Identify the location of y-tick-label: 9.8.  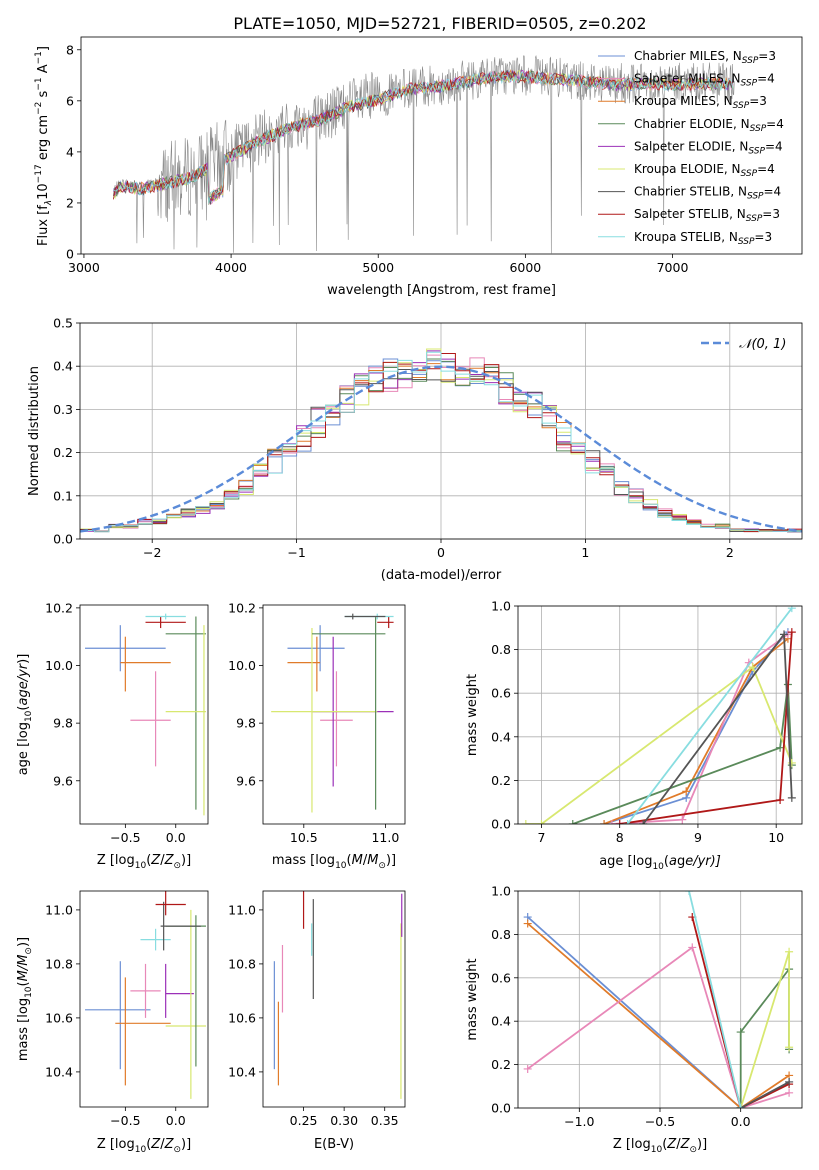
(63, 723).